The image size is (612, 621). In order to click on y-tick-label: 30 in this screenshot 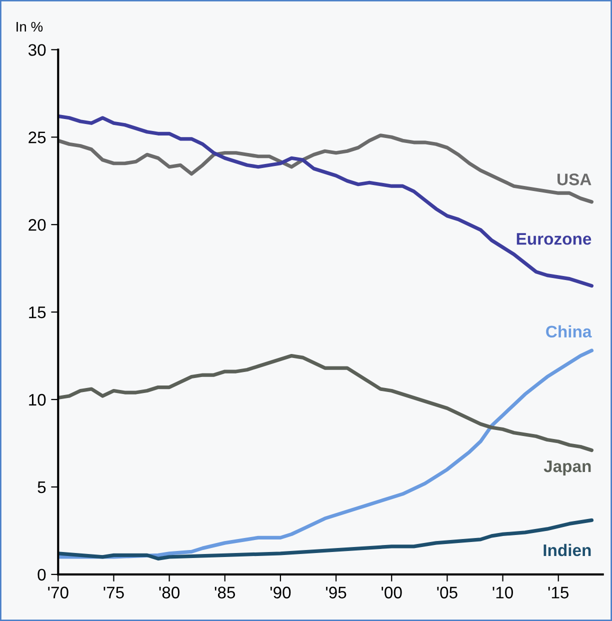, I will do `click(37, 50)`.